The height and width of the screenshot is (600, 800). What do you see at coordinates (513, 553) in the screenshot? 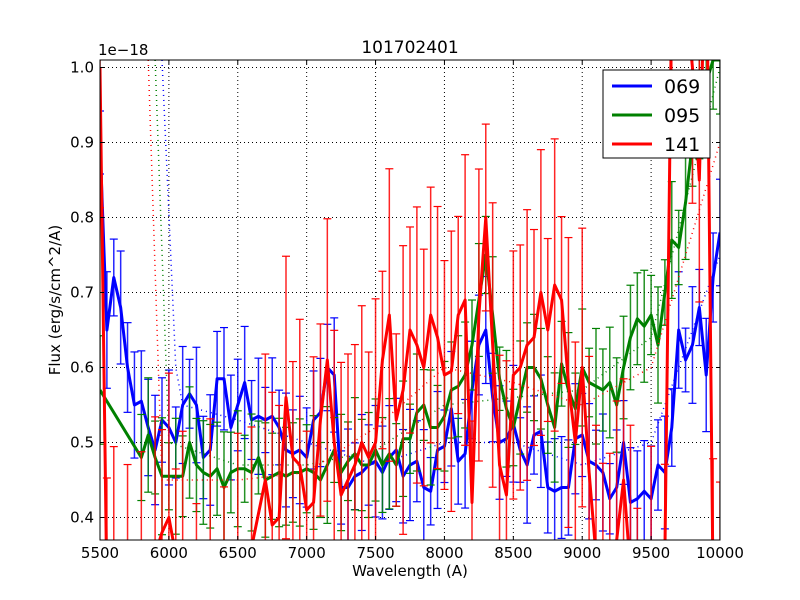
I see `x-tick-label: 8500` at bounding box center [513, 553].